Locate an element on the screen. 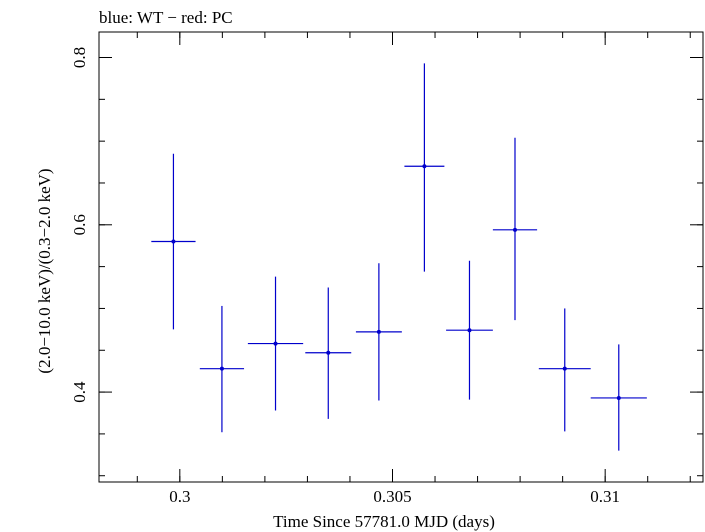  y-tick-label: 0.8 is located at coordinates (79, 57).